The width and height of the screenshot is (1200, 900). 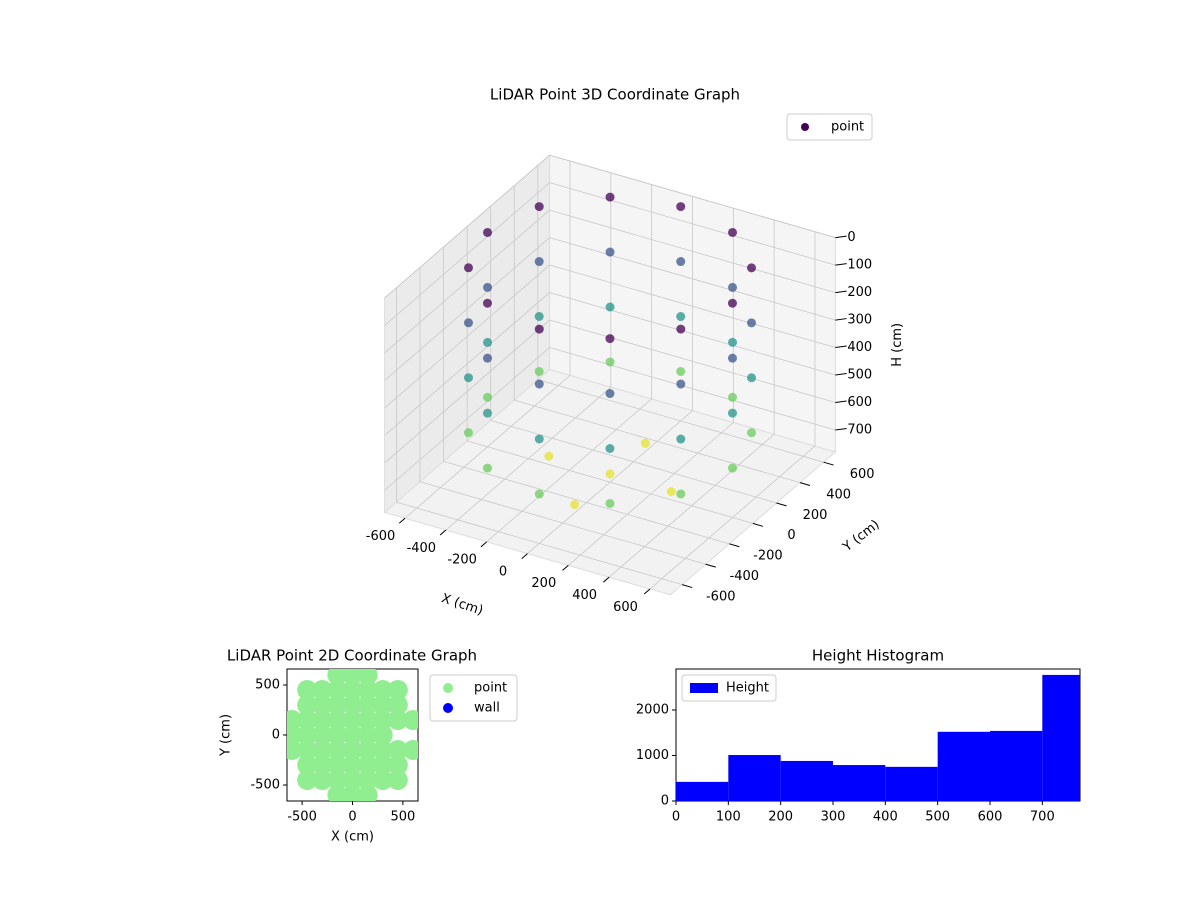 I want to click on y-tick-label: 1000, so click(x=652, y=755).